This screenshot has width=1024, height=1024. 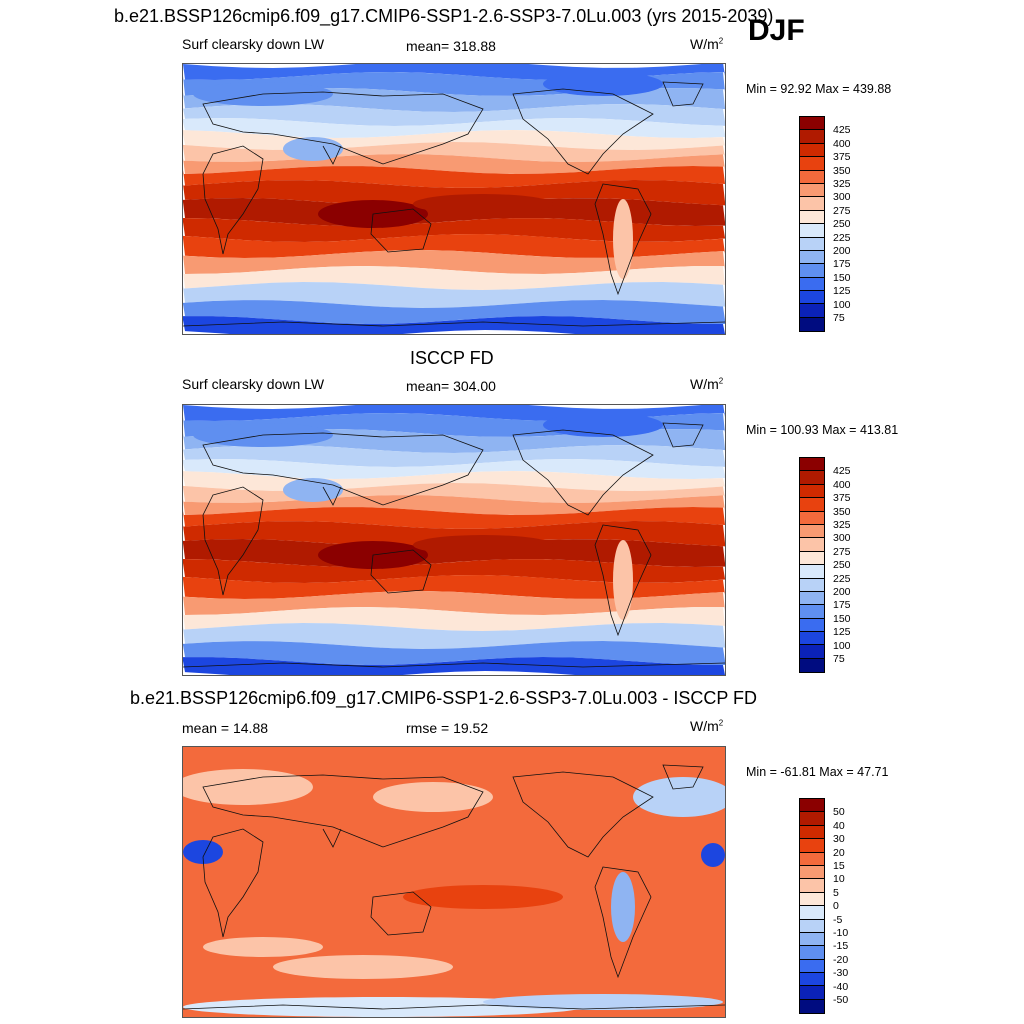 What do you see at coordinates (838, 919) in the screenshot?
I see `colorbar-tick-label: -5` at bounding box center [838, 919].